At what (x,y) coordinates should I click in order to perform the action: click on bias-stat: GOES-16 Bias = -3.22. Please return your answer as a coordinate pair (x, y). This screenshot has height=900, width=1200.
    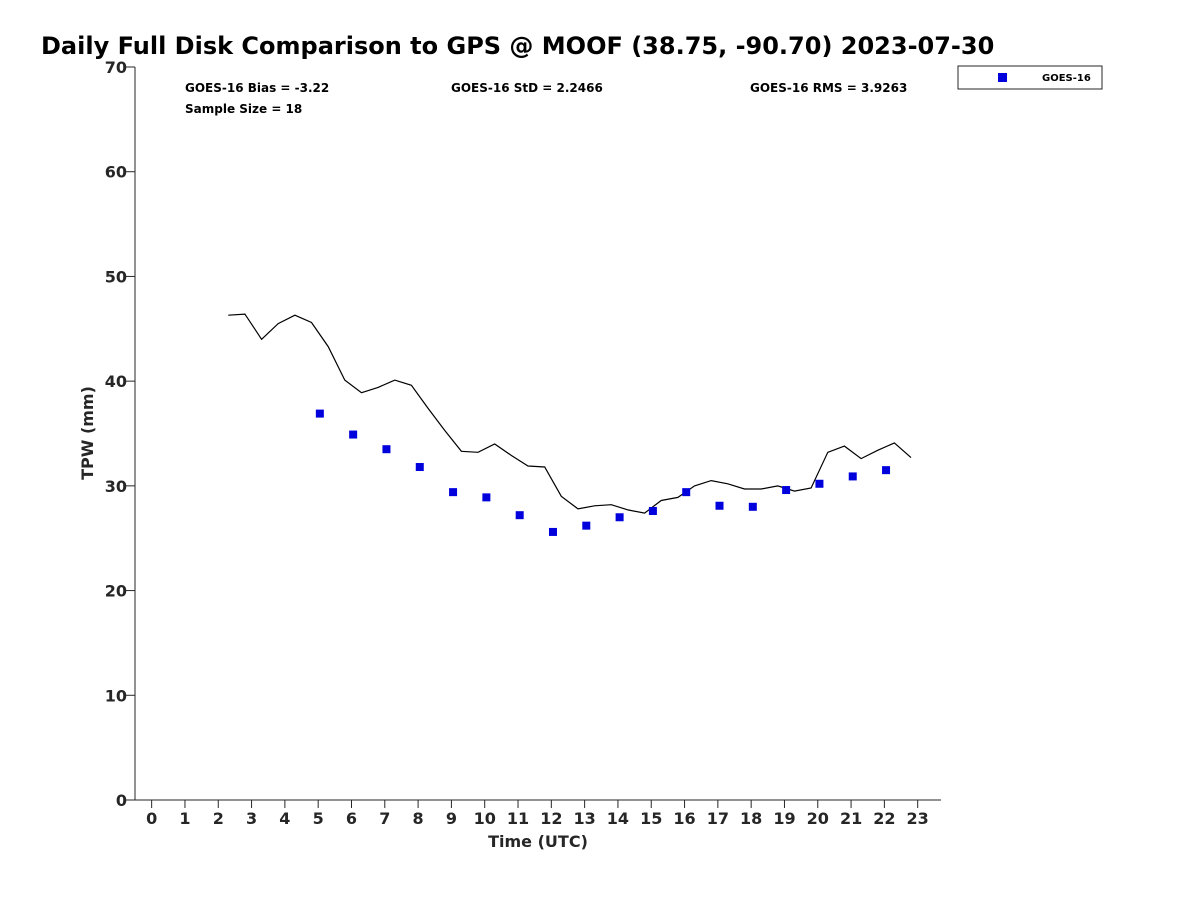
    Looking at the image, I should click on (257, 88).